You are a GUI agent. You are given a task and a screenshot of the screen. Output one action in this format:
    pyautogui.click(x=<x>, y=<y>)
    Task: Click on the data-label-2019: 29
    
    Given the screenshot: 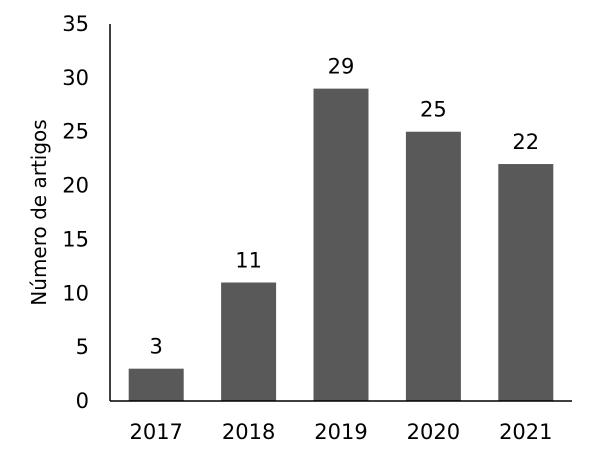 What is the action you would take?
    pyautogui.click(x=341, y=67)
    